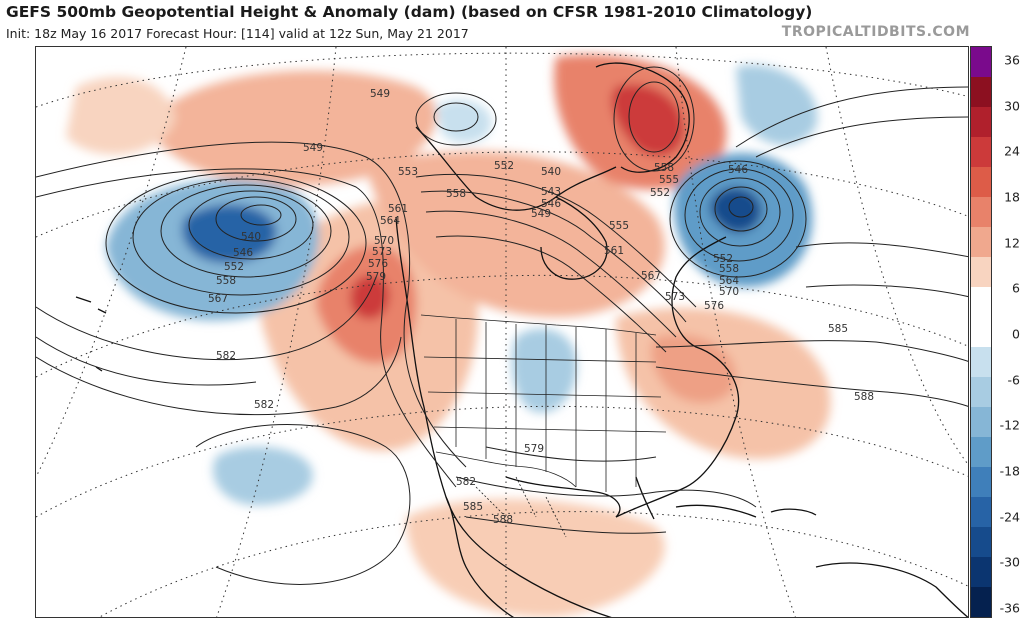 This screenshot has width=1024, height=638. Describe the element at coordinates (1009, 425) in the screenshot. I see `colorbar-label: -12` at that location.